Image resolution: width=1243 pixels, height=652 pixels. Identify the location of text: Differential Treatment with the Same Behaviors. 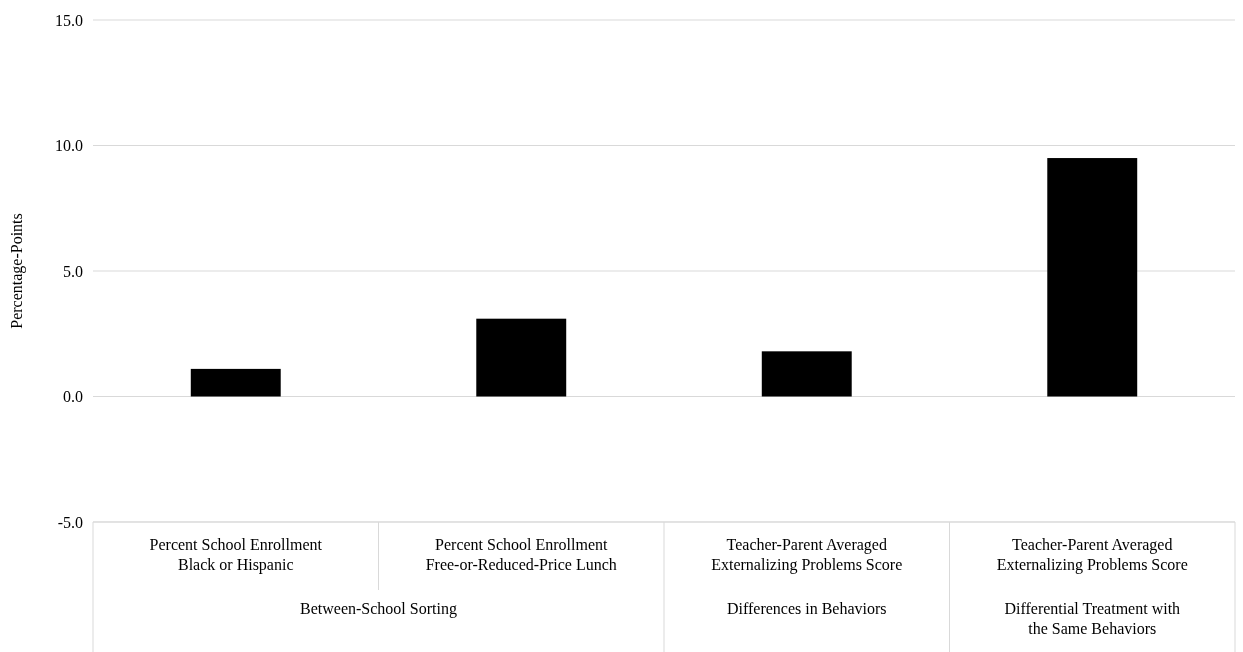
(1092, 618).